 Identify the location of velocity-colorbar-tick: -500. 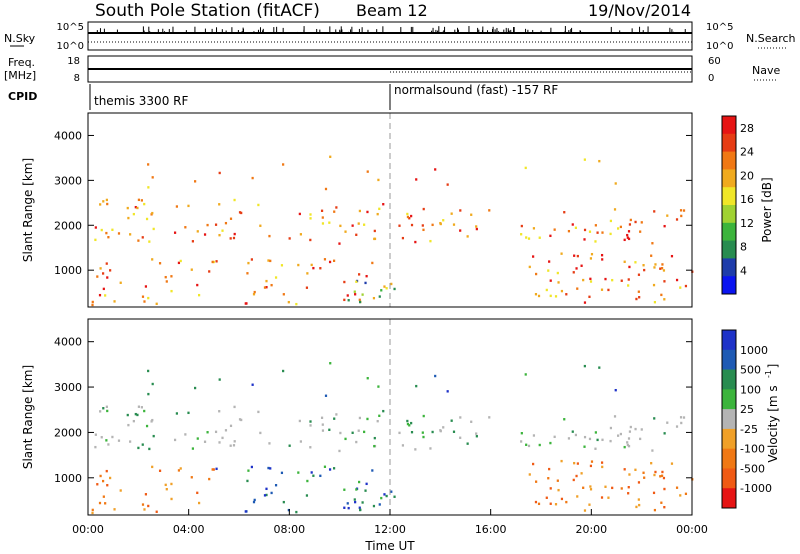
(752, 468).